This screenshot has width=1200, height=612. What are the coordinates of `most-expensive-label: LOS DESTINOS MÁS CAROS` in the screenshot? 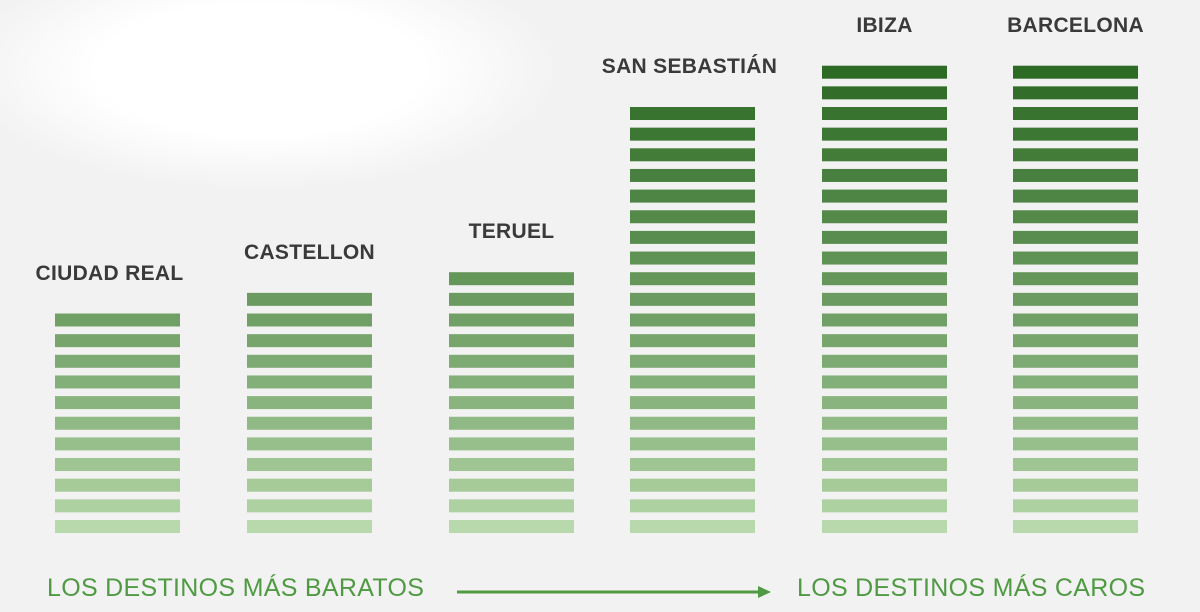 It's located at (971, 588).